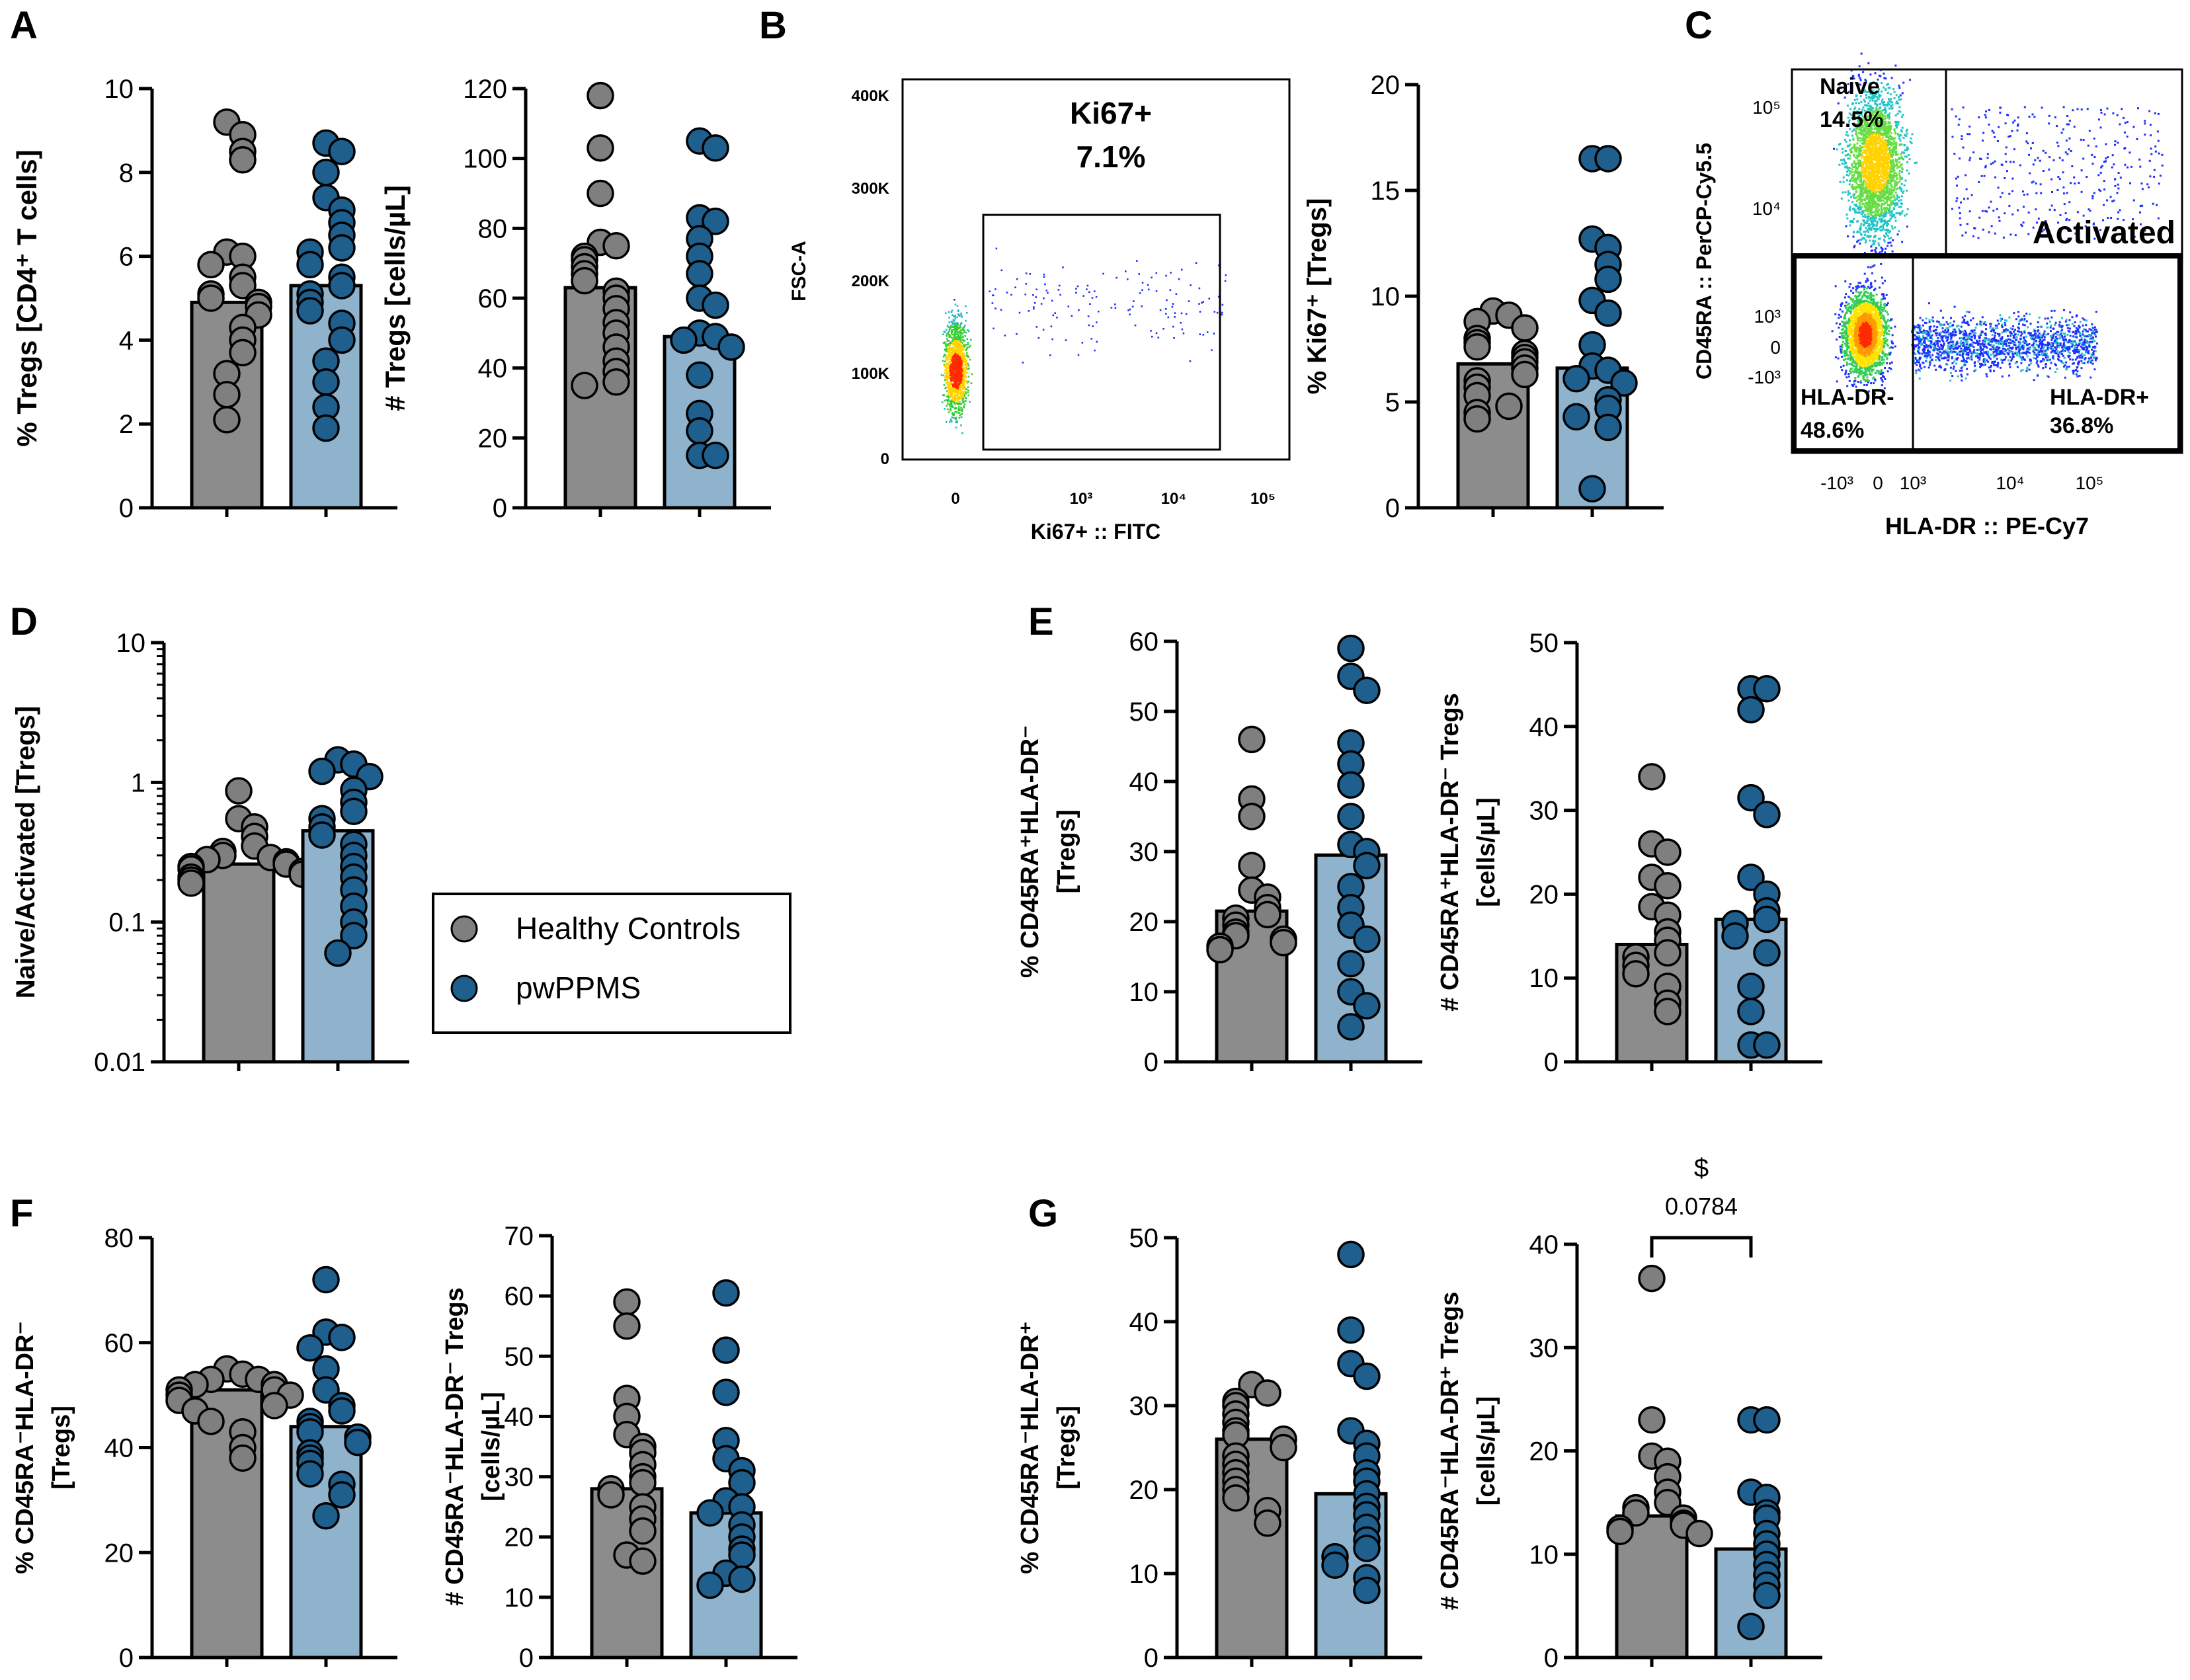 The width and height of the screenshot is (2190, 1680). What do you see at coordinates (491, 1446) in the screenshot?
I see `y-axis-label-2: [cells/µL]` at bounding box center [491, 1446].